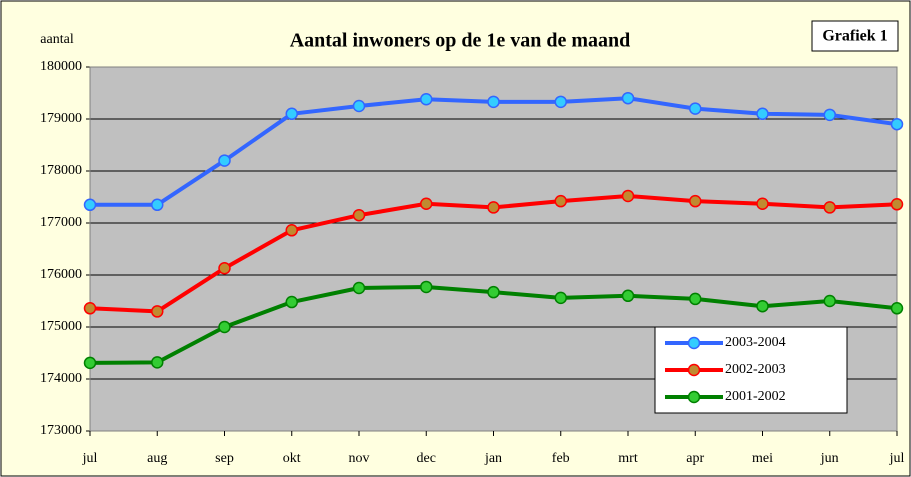 This screenshot has width=911, height=477. I want to click on y-tick-label: 179000, so click(61, 118).